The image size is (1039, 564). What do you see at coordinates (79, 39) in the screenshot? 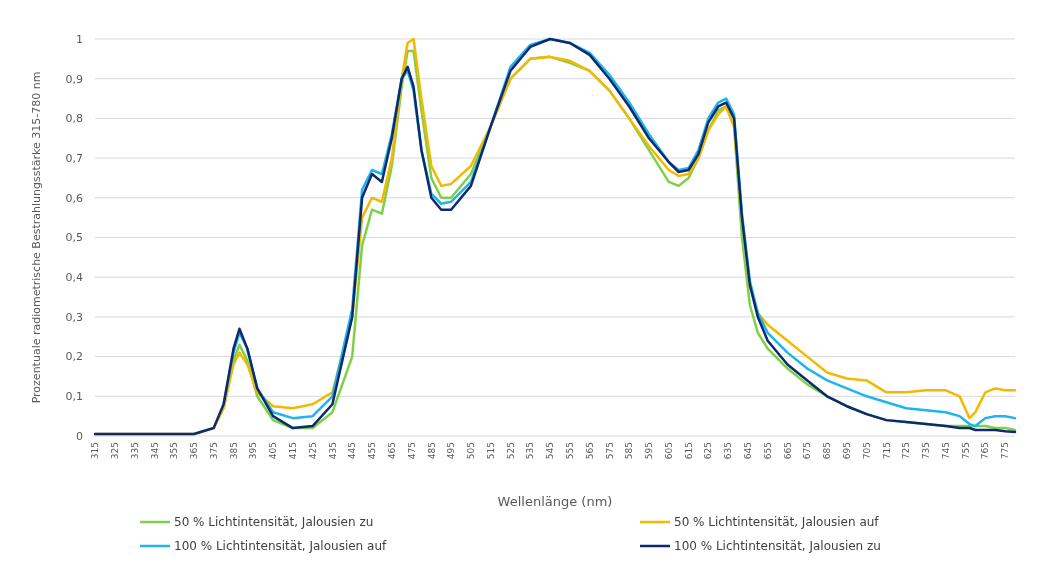
I see `y-tick-label: 1` at bounding box center [79, 39].